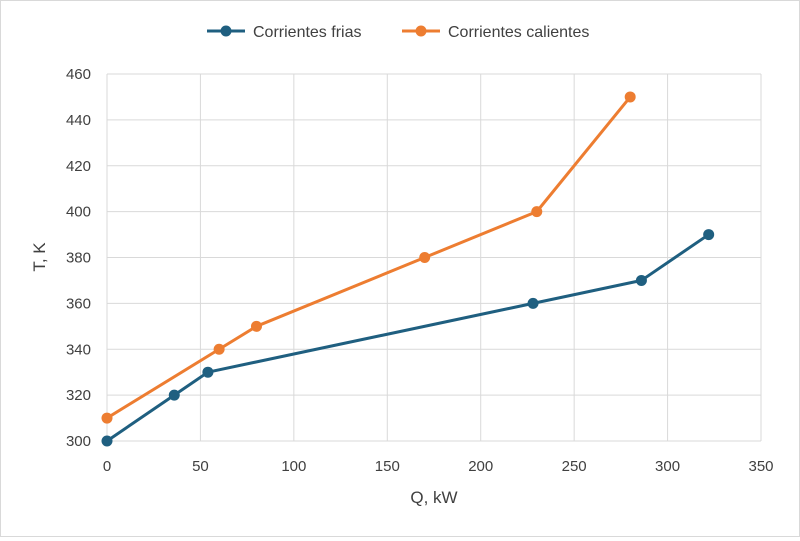 The image size is (800, 541). Describe the element at coordinates (760, 466) in the screenshot. I see `x-tick-label: 350` at that location.